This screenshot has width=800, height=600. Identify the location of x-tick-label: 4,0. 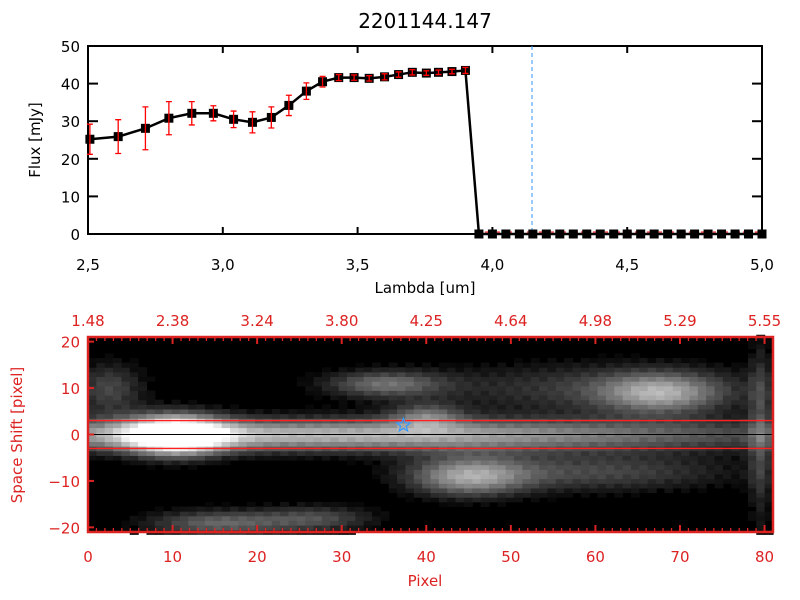
(492, 265).